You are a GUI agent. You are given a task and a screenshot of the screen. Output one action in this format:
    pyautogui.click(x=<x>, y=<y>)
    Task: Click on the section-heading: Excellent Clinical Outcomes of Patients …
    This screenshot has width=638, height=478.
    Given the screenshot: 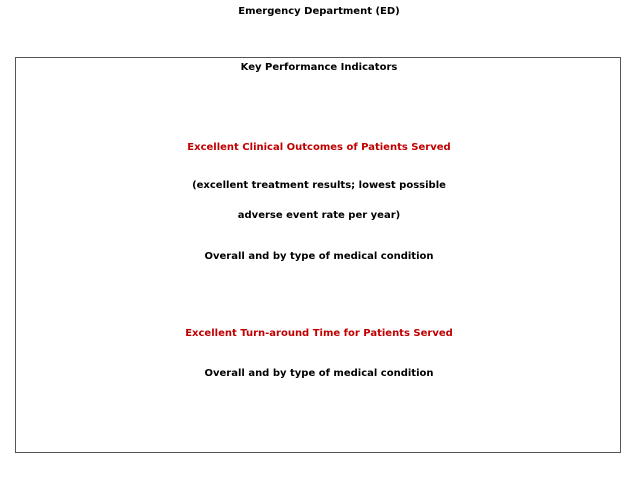 What is the action you would take?
    pyautogui.click(x=319, y=147)
    